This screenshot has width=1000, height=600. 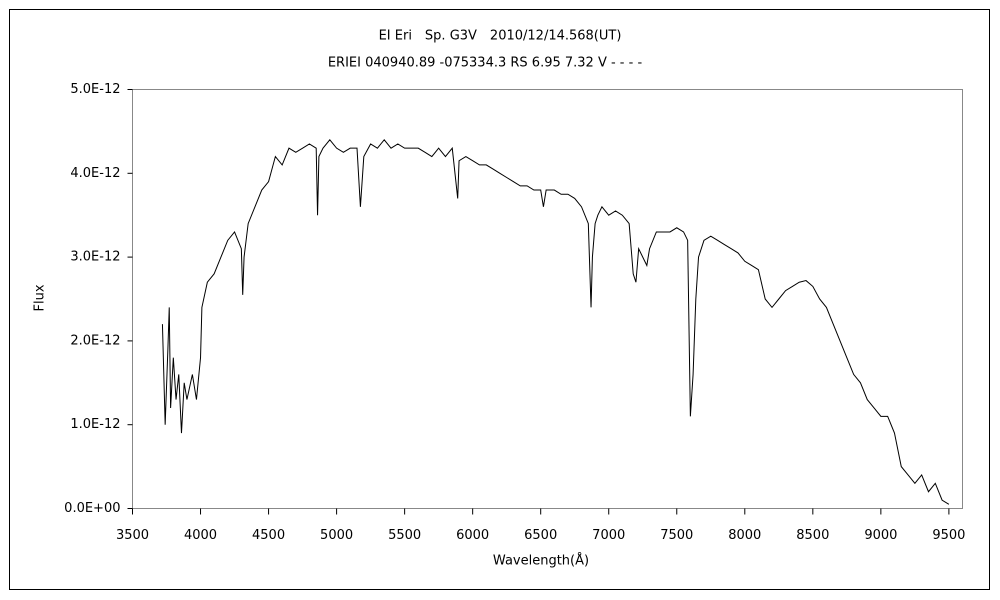 I want to click on x-tick-label: 6500, so click(x=540, y=535).